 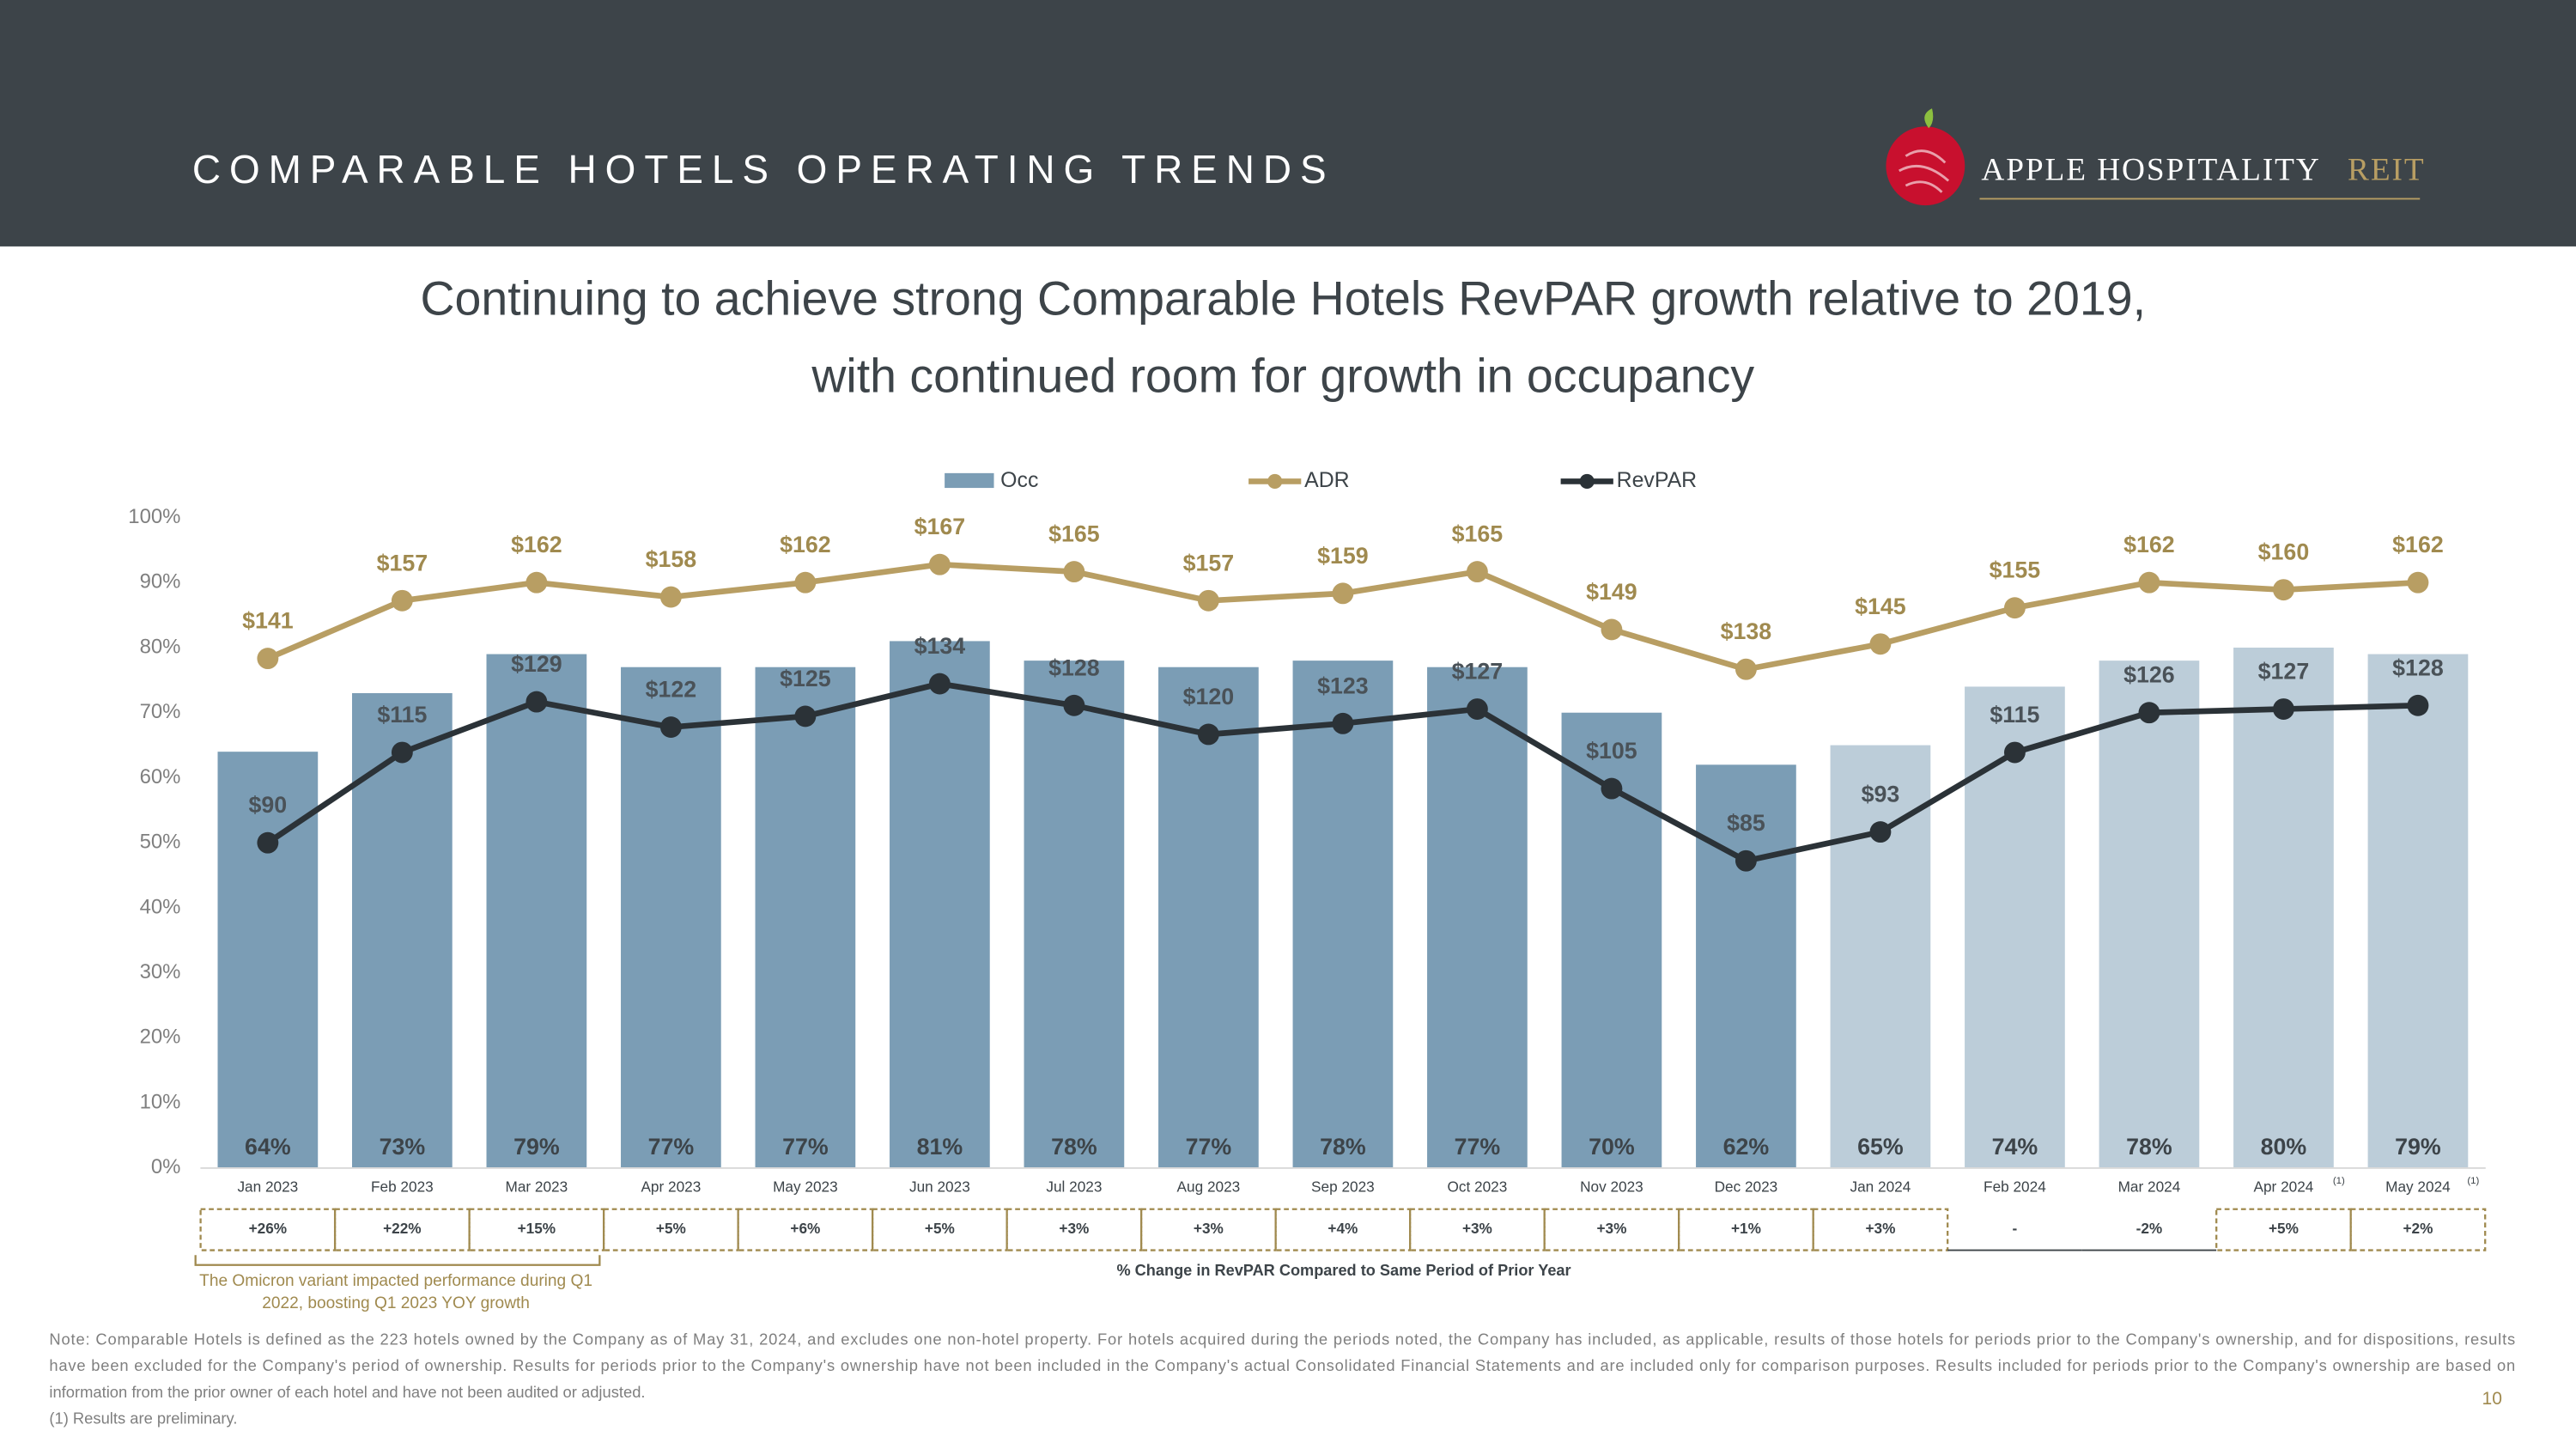 I want to click on logo-name: APPLE HOSPITALITY, so click(x=2150, y=169).